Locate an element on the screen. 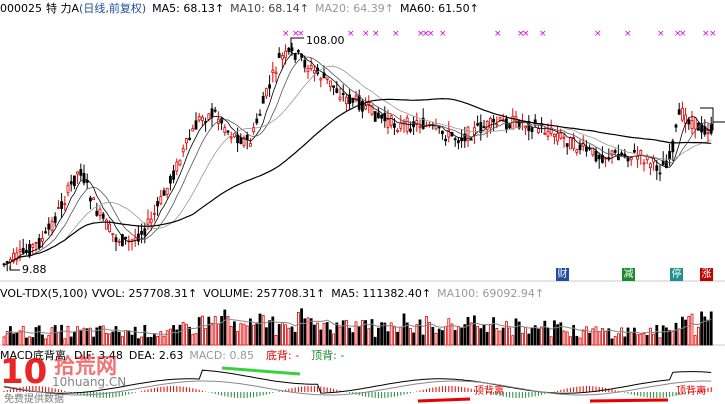 The width and height of the screenshot is (725, 404). stock-code: 000025 is located at coordinates (21, 8).